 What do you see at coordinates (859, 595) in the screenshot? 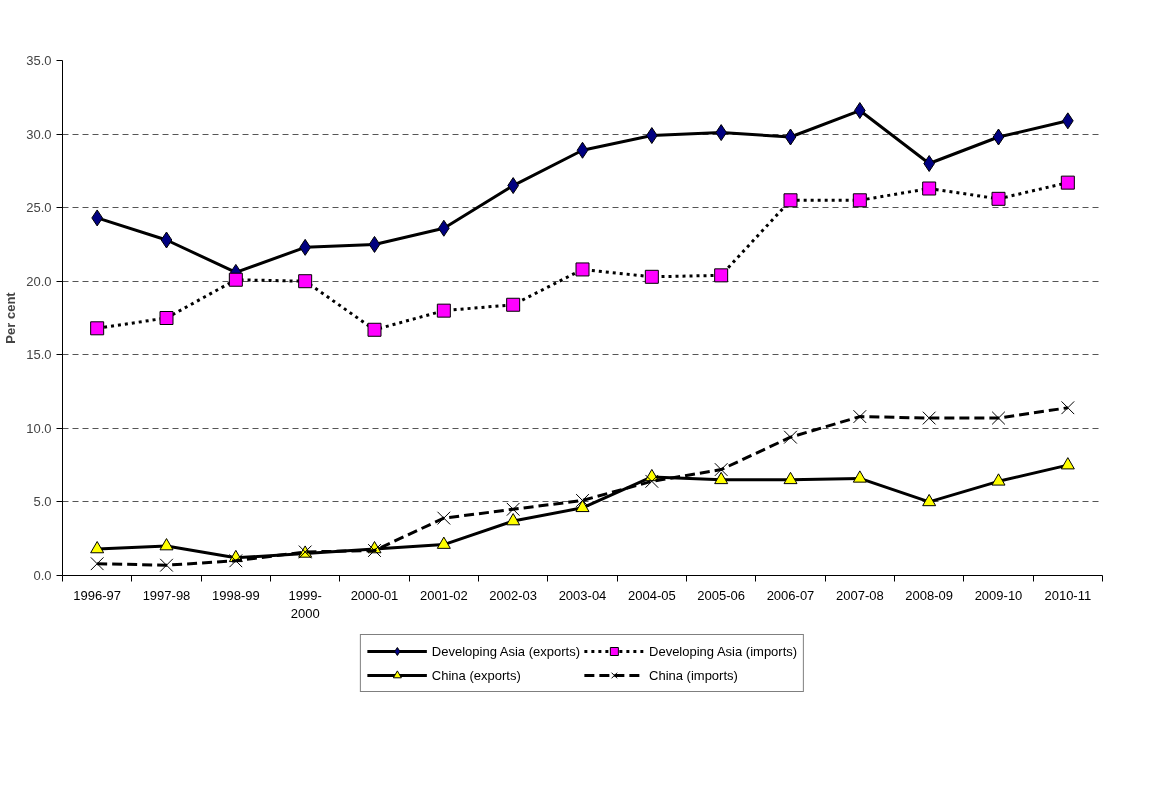
I see `x-tick-label: 2007-08` at bounding box center [859, 595].